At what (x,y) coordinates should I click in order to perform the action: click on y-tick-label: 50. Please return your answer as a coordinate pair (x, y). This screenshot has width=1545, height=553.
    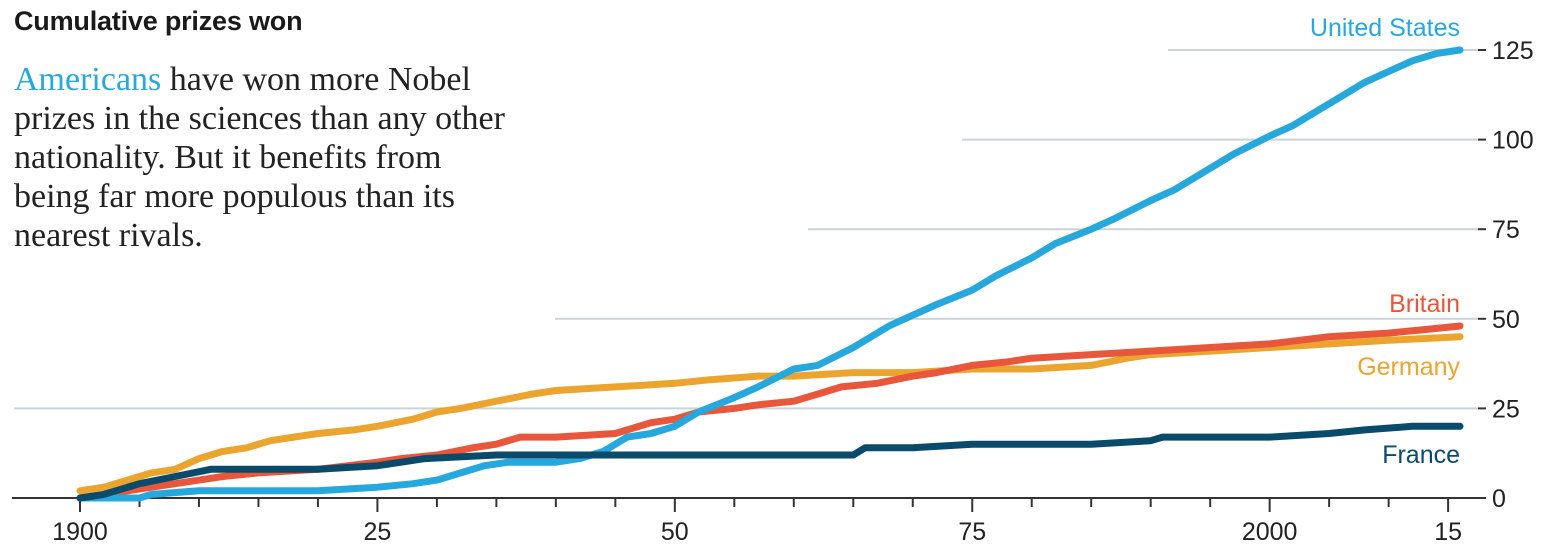
    Looking at the image, I should click on (1506, 320).